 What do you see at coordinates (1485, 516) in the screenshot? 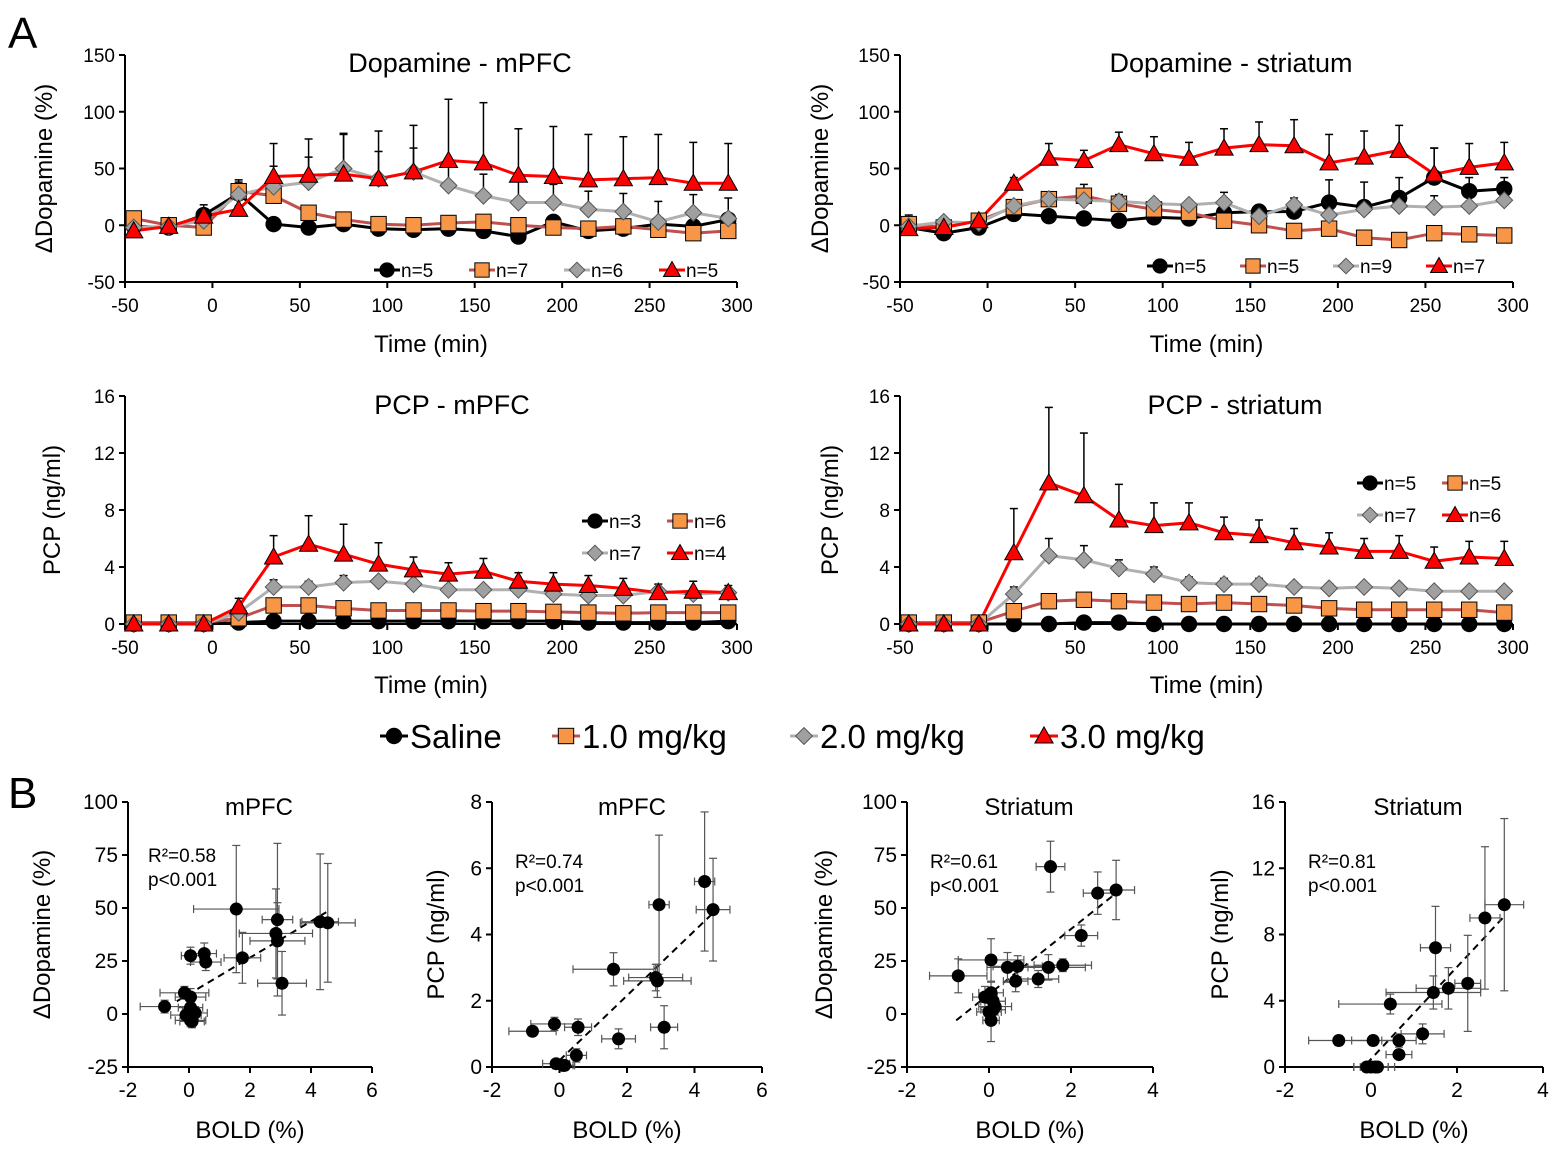
I see `legend-label: n=6` at bounding box center [1485, 516].